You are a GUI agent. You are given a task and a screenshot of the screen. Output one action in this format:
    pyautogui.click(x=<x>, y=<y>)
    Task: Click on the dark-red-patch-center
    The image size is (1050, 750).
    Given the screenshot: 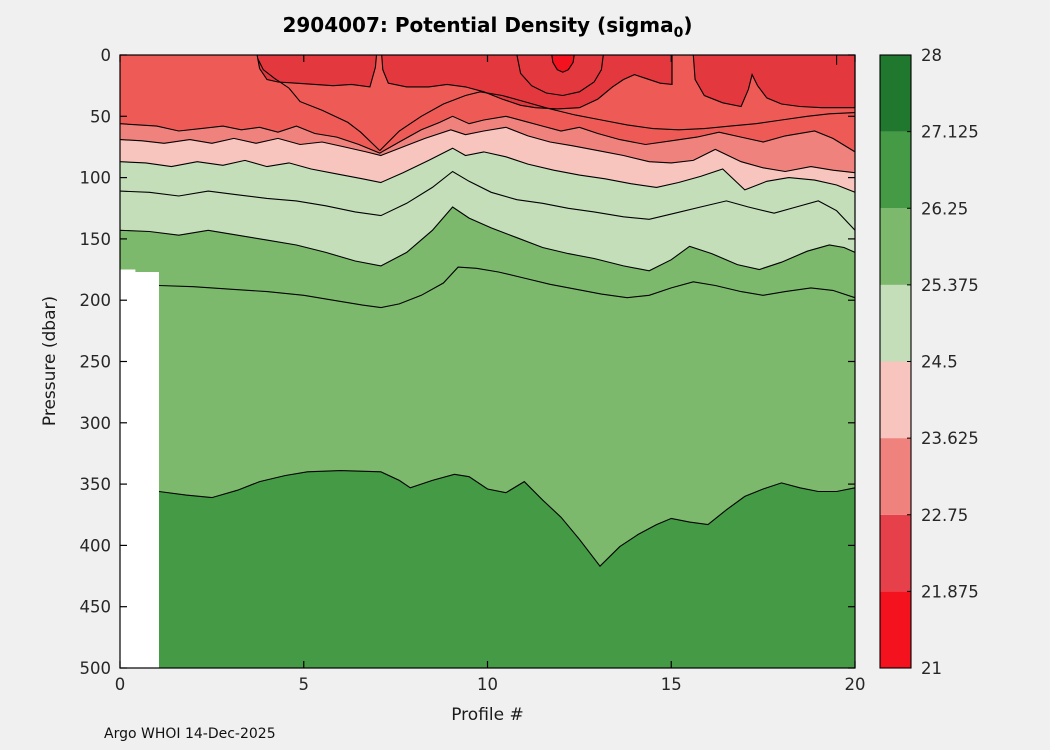 What is the action you would take?
    pyautogui.click(x=526, y=82)
    